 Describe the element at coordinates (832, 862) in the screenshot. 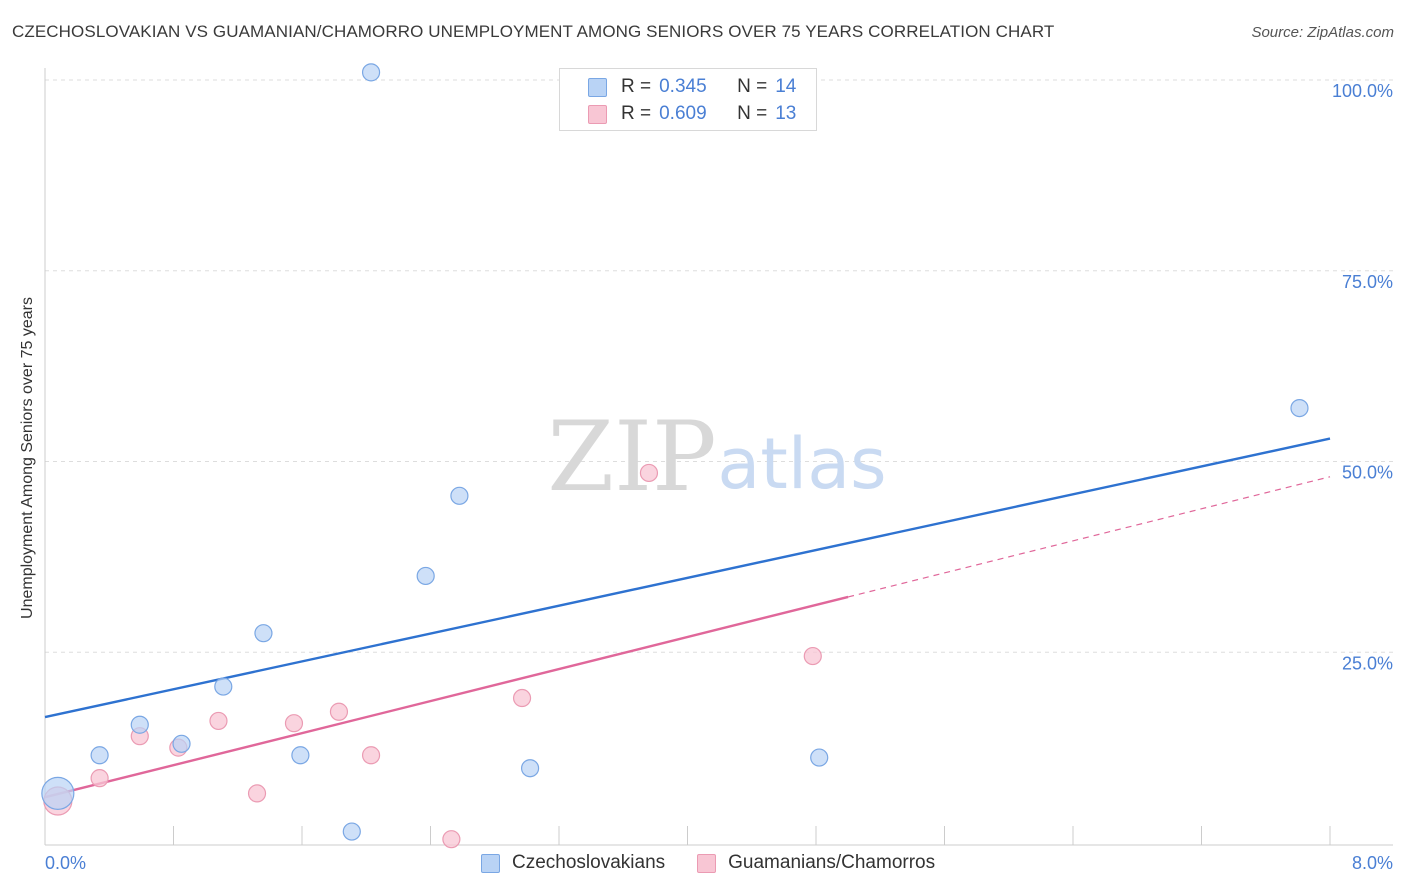

I see `legend-label: Guamanians/Chamorros` at that location.